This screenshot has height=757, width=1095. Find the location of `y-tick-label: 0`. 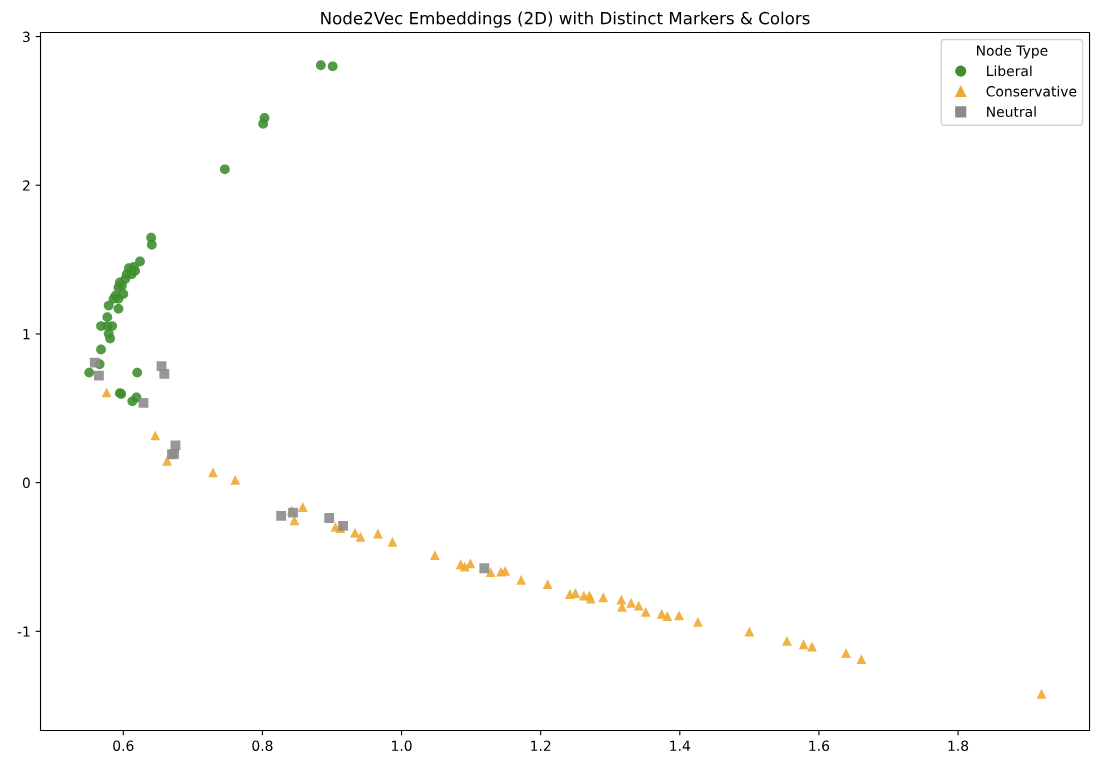

y-tick-label: 0 is located at coordinates (26, 483).